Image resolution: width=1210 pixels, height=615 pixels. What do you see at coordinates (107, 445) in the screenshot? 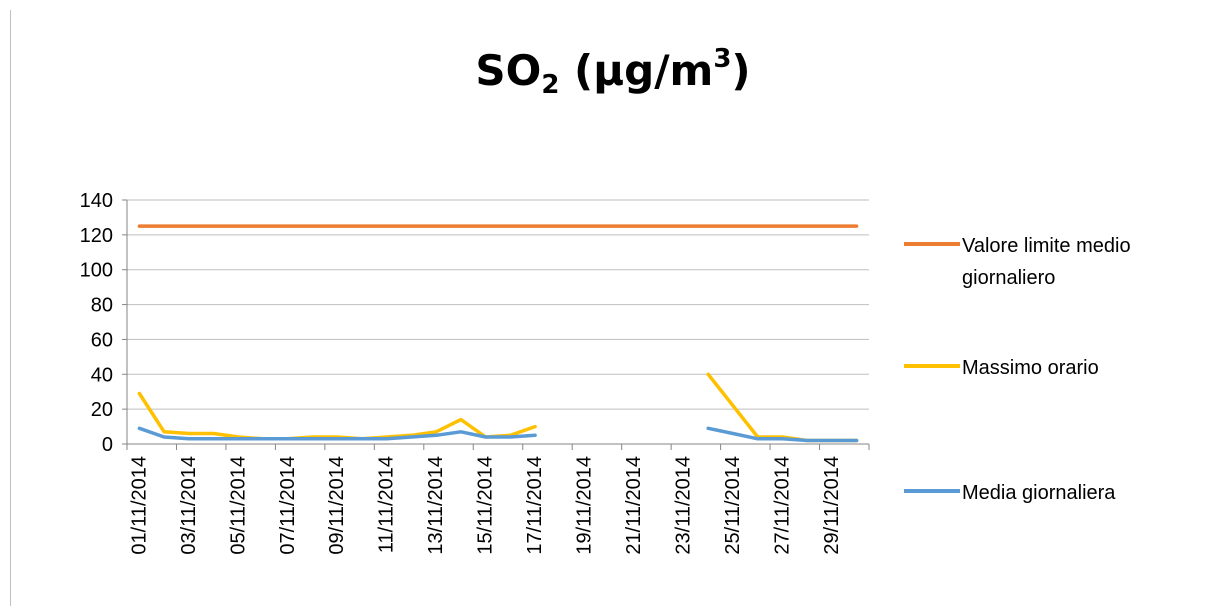
I see `y-tick-label-0: 0` at bounding box center [107, 445].